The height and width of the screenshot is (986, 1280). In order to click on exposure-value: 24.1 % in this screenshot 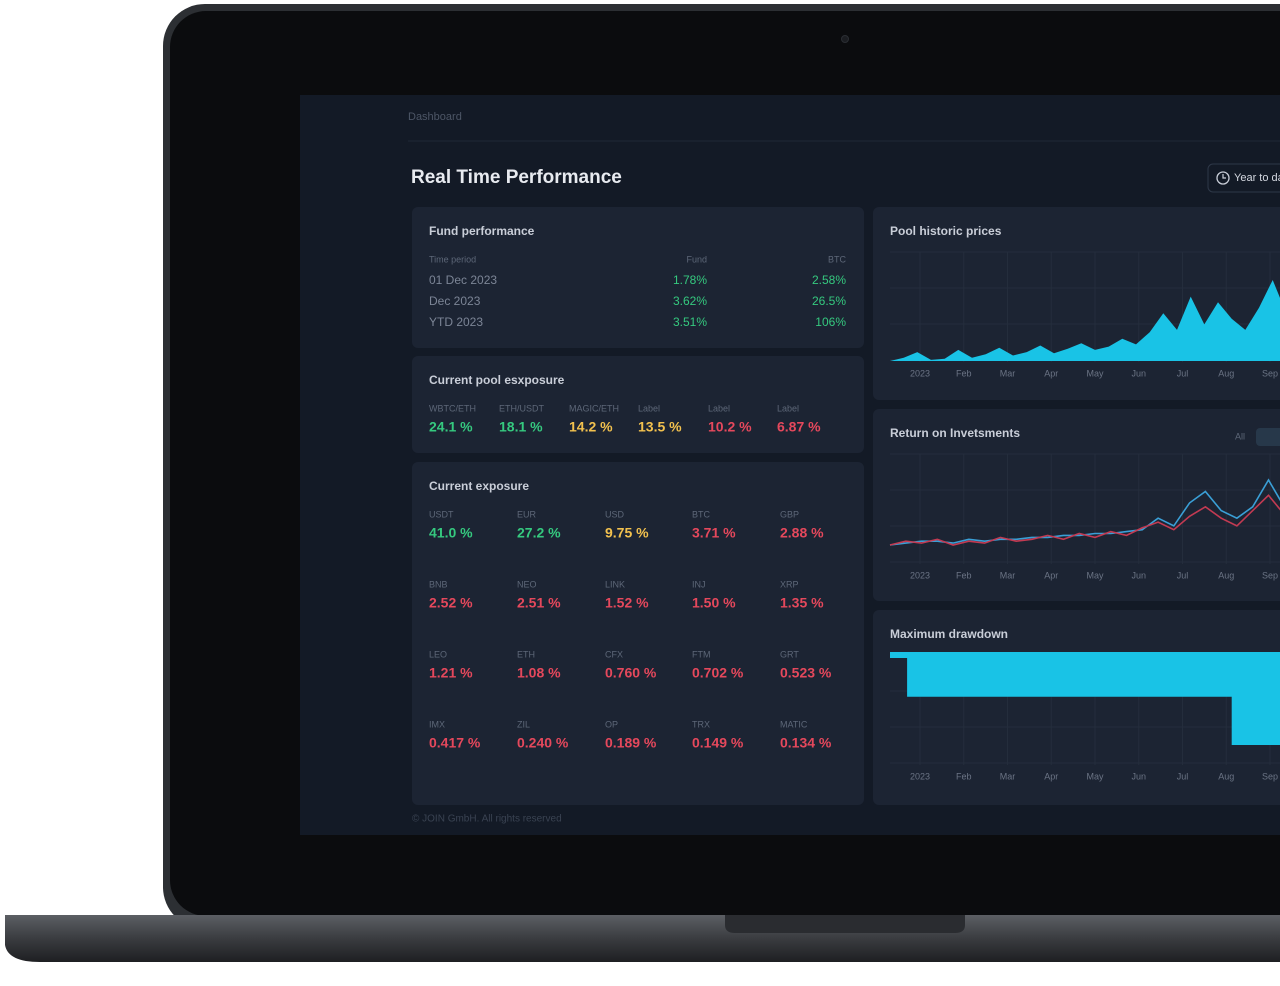, I will do `click(451, 427)`.